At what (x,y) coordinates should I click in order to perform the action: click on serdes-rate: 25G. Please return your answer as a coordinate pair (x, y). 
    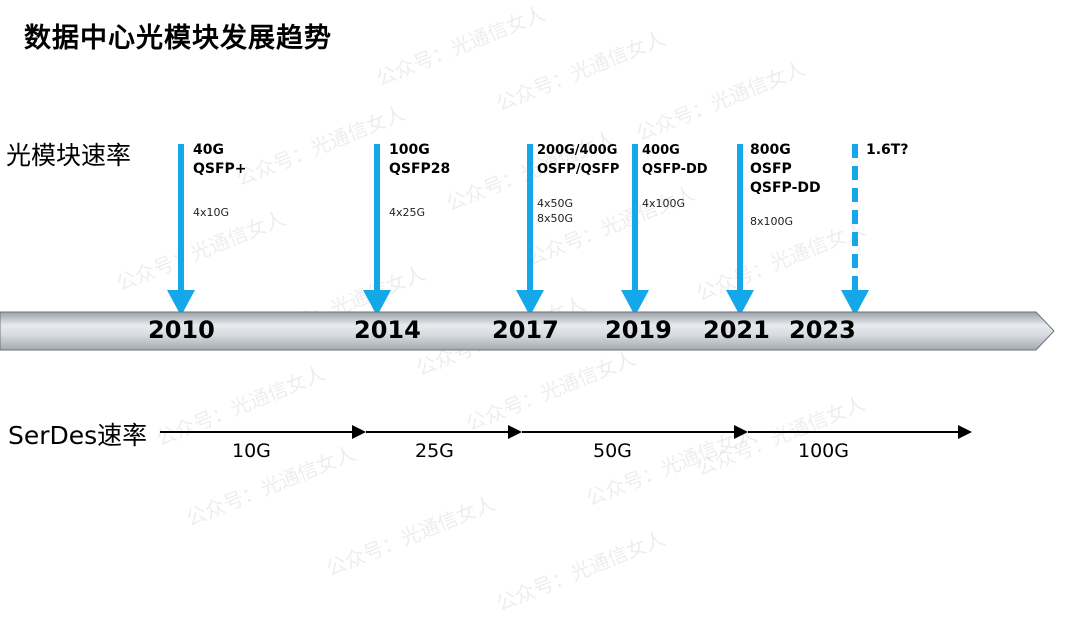
    Looking at the image, I should click on (434, 451).